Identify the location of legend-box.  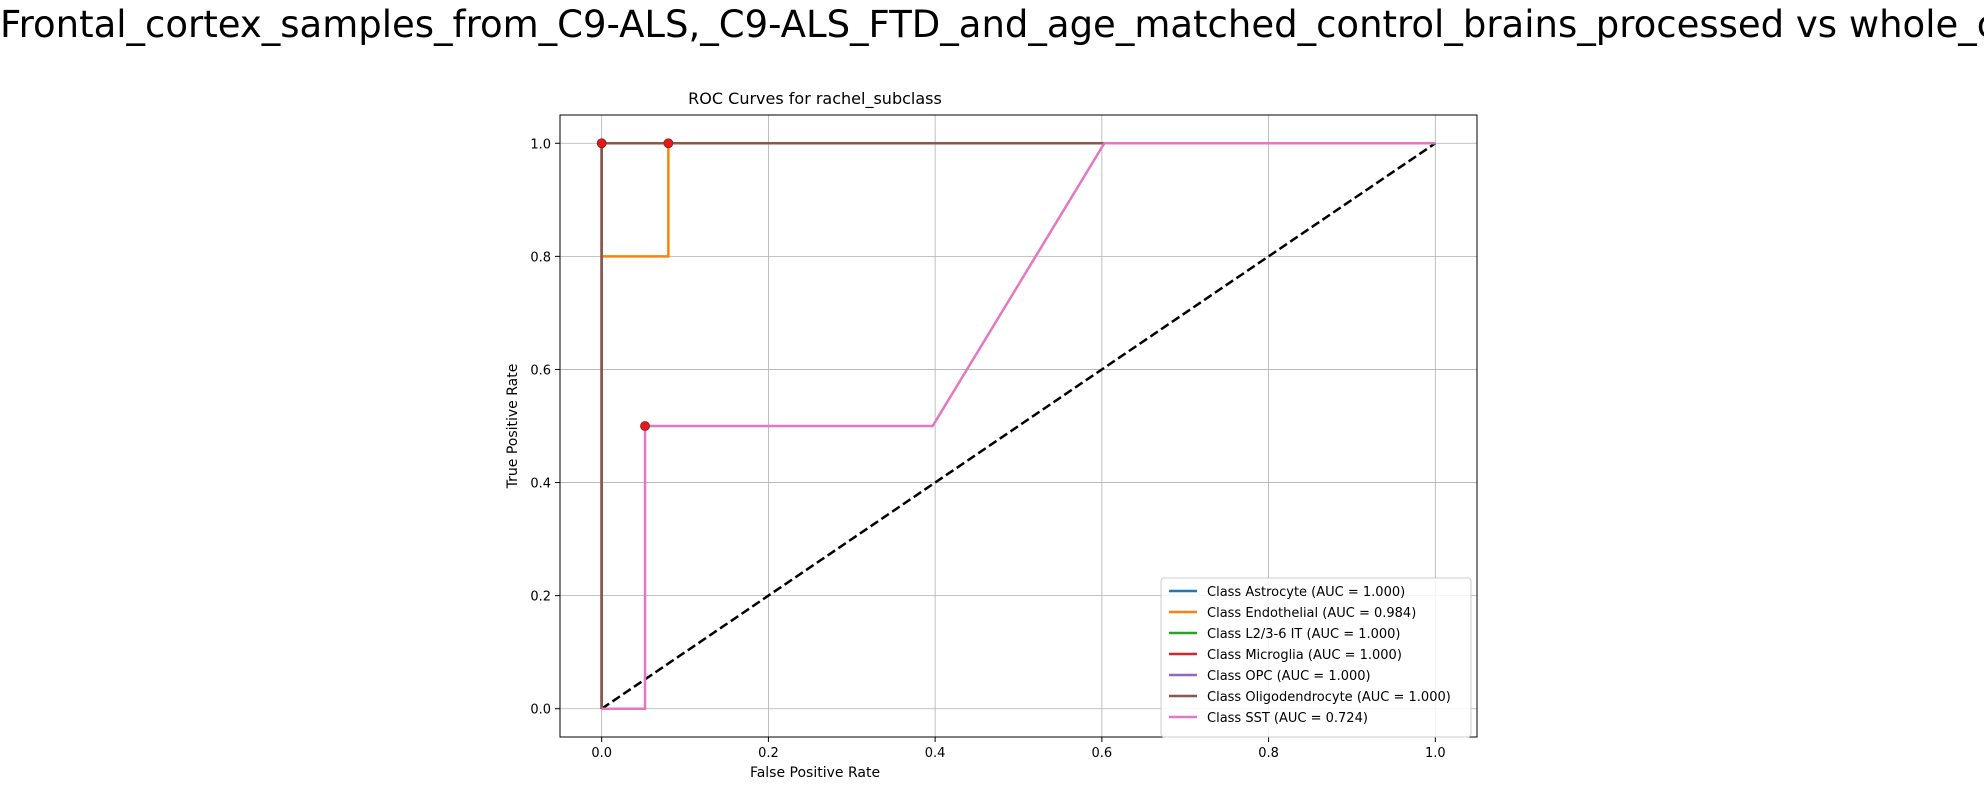
(1316, 657).